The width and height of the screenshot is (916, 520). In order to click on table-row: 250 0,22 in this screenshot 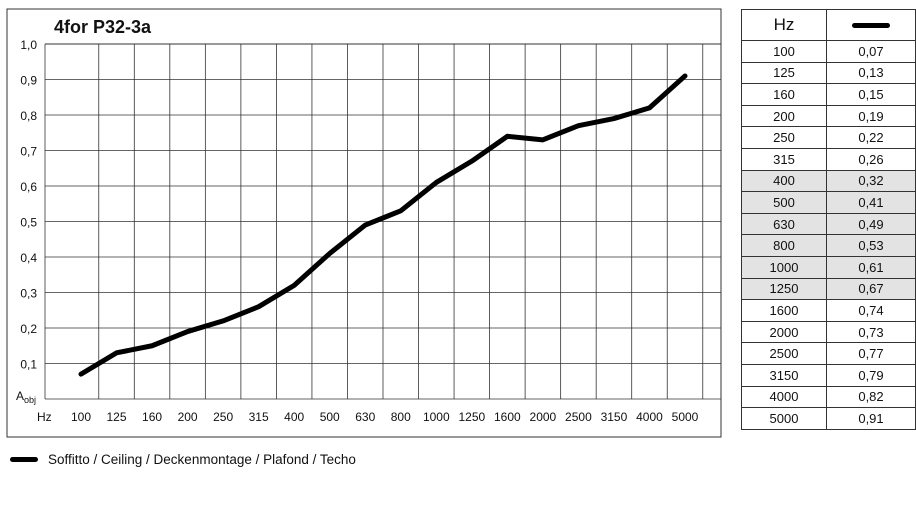, I will do `click(828, 137)`.